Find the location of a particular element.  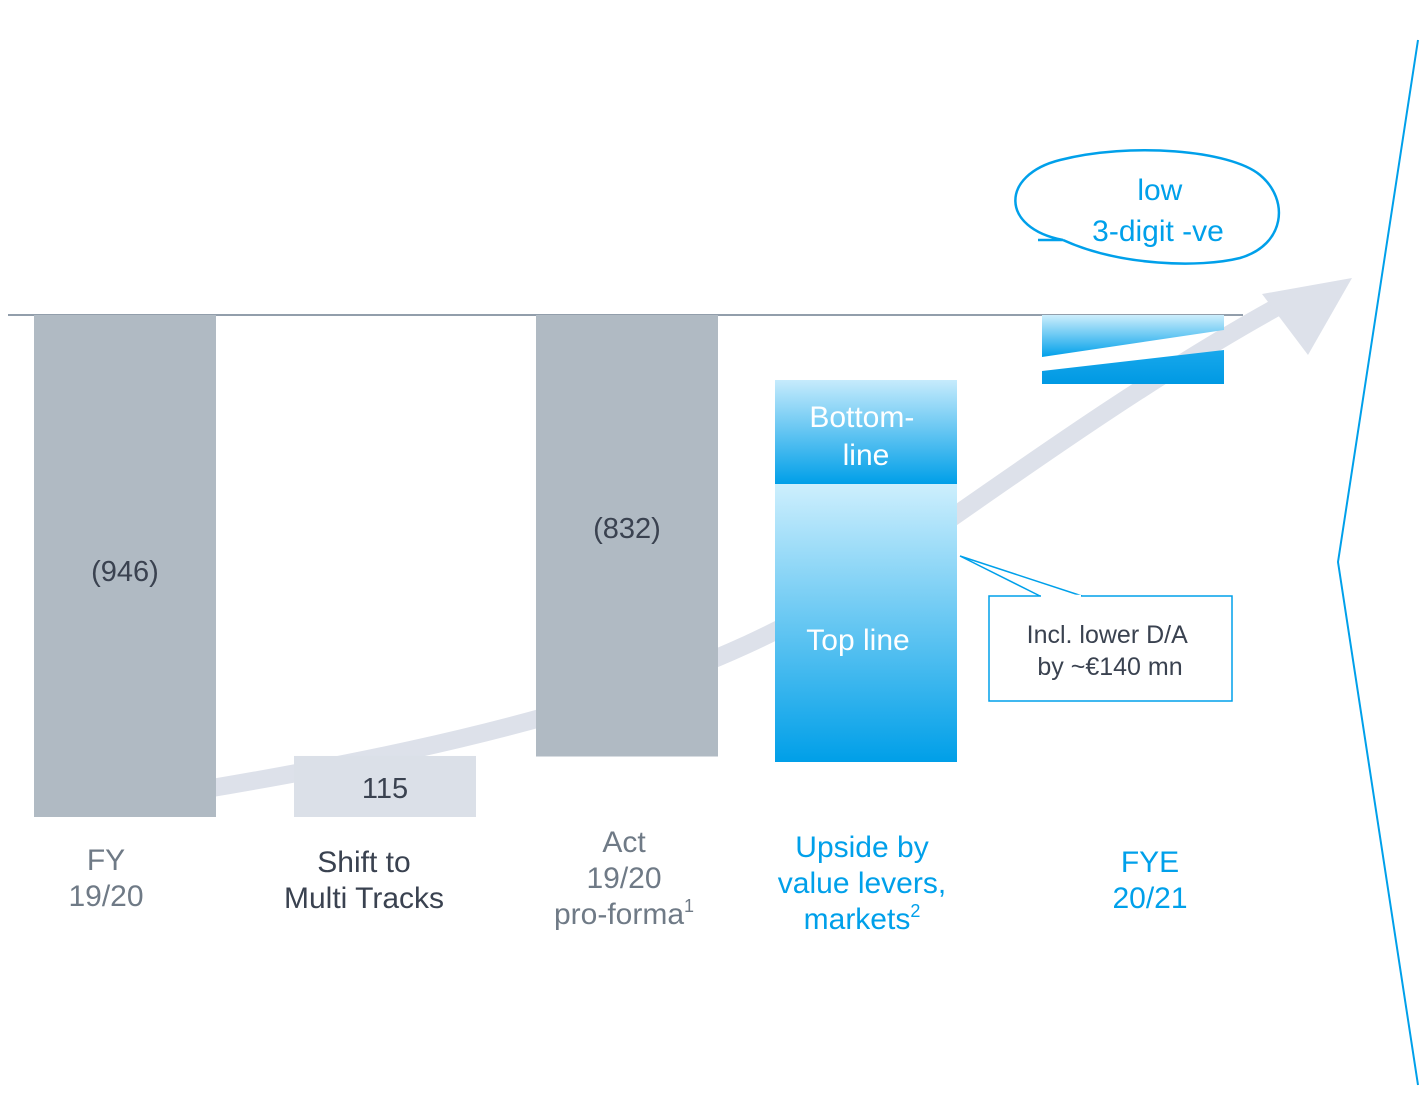

value-label-act-19-20: (832) is located at coordinates (627, 529).